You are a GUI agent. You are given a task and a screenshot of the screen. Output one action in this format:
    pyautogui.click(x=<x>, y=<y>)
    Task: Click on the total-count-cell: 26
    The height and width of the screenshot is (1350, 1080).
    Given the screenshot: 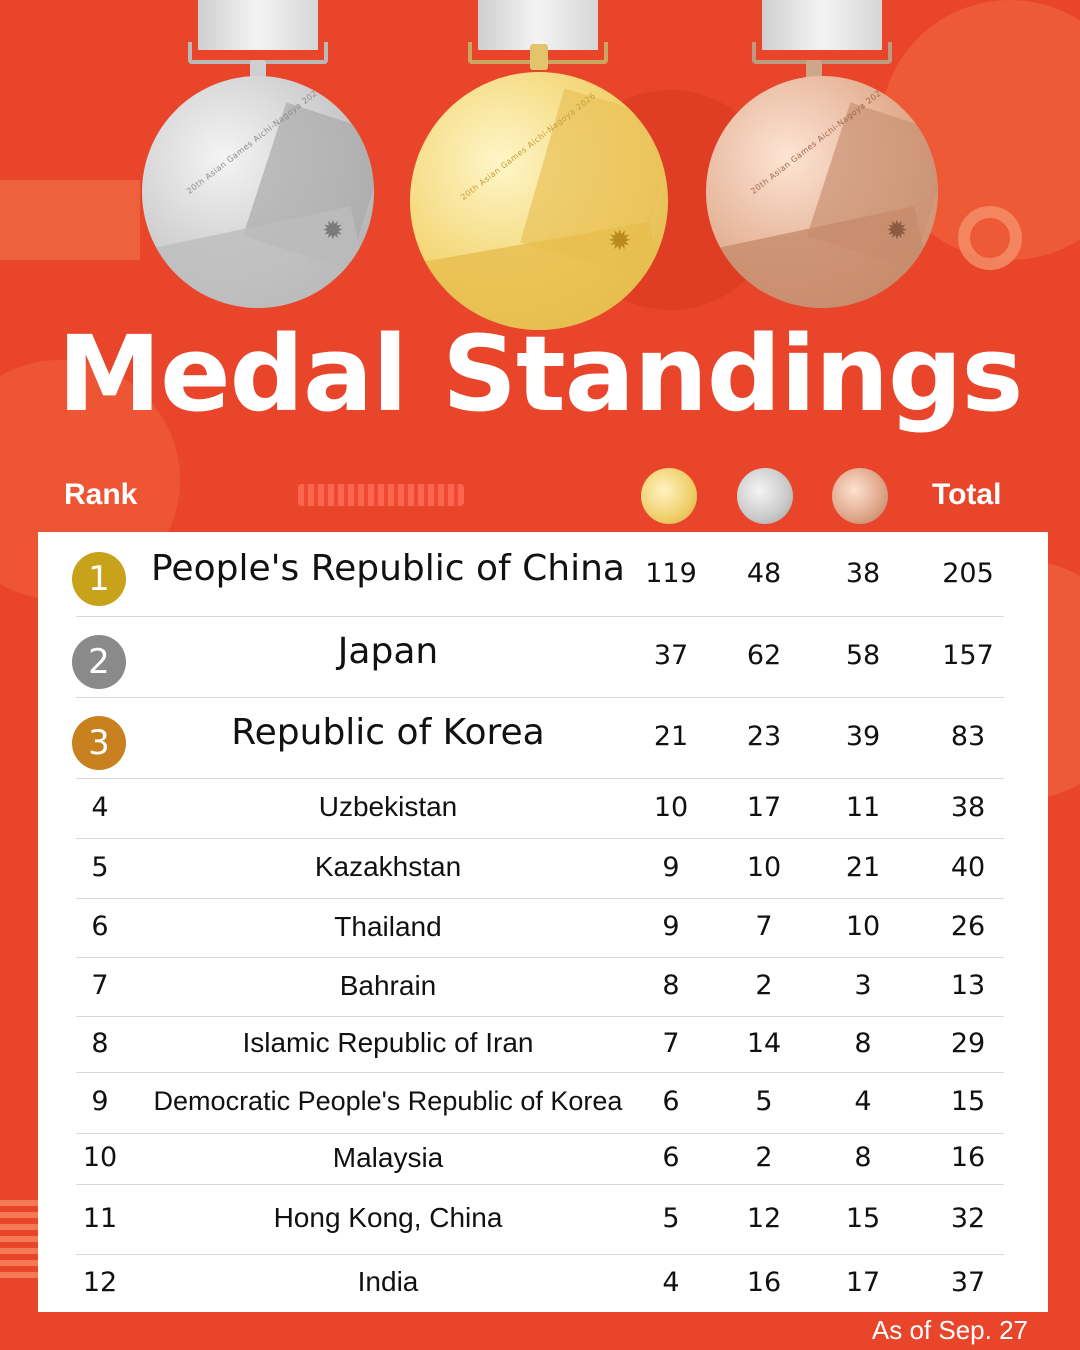 What is the action you would take?
    pyautogui.click(x=968, y=927)
    